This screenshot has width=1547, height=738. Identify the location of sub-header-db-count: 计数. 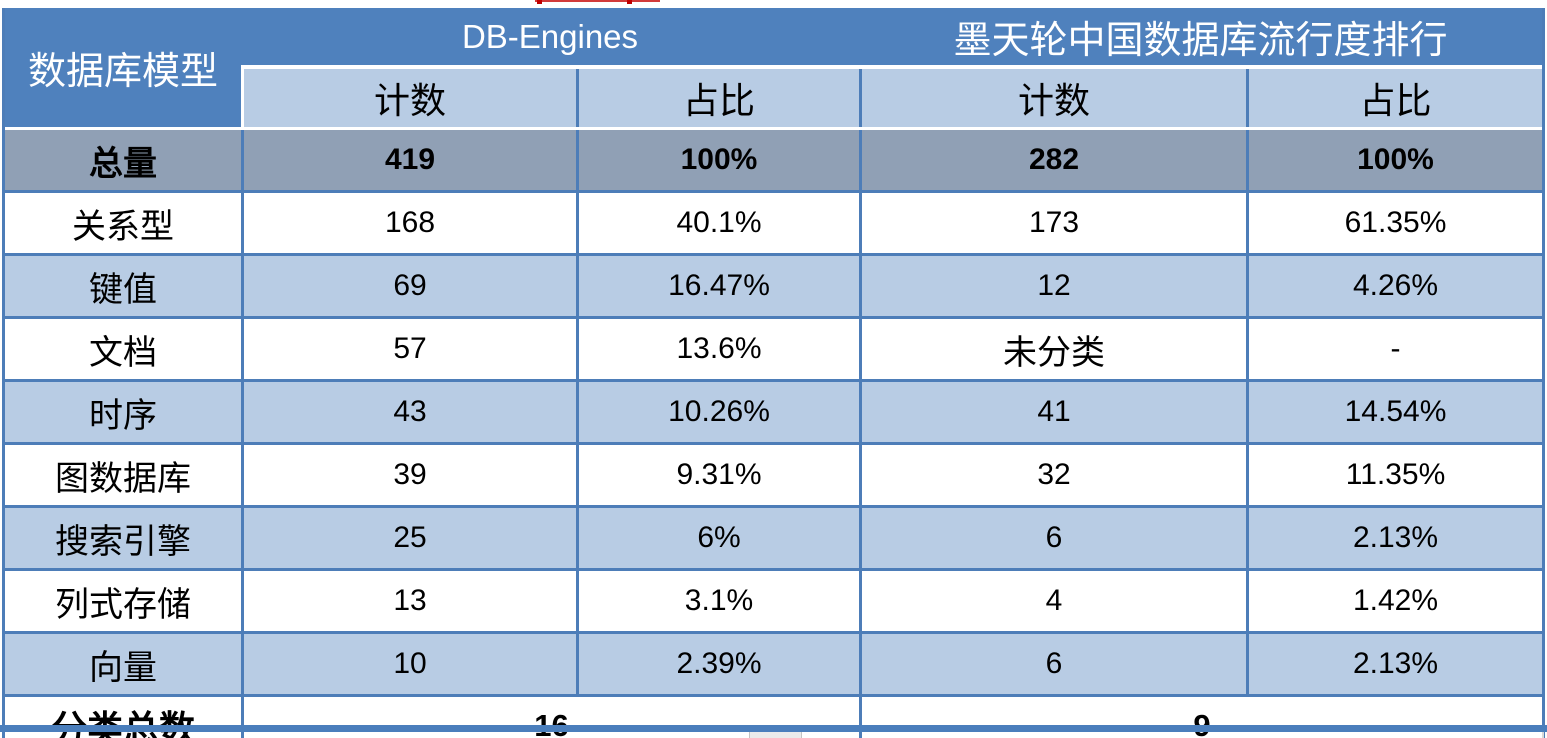
(408, 98).